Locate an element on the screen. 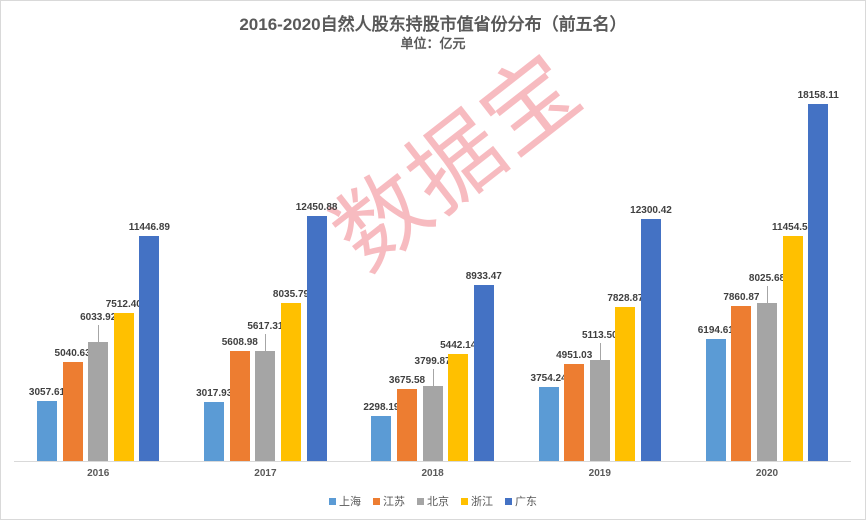 Image resolution: width=866 pixels, height=520 pixels. data-label: 6194.61 is located at coordinates (715, 331).